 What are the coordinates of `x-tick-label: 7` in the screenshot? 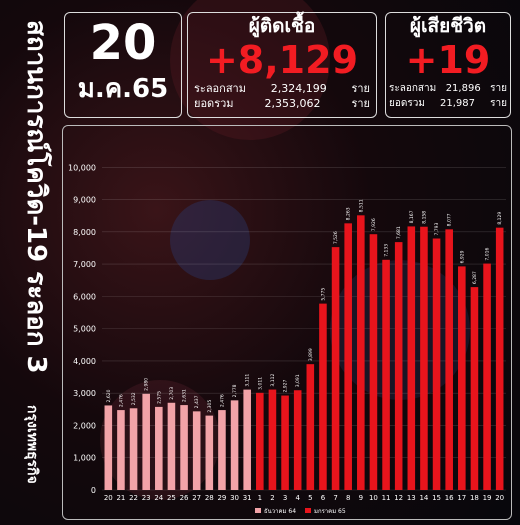 It's located at (335, 498).